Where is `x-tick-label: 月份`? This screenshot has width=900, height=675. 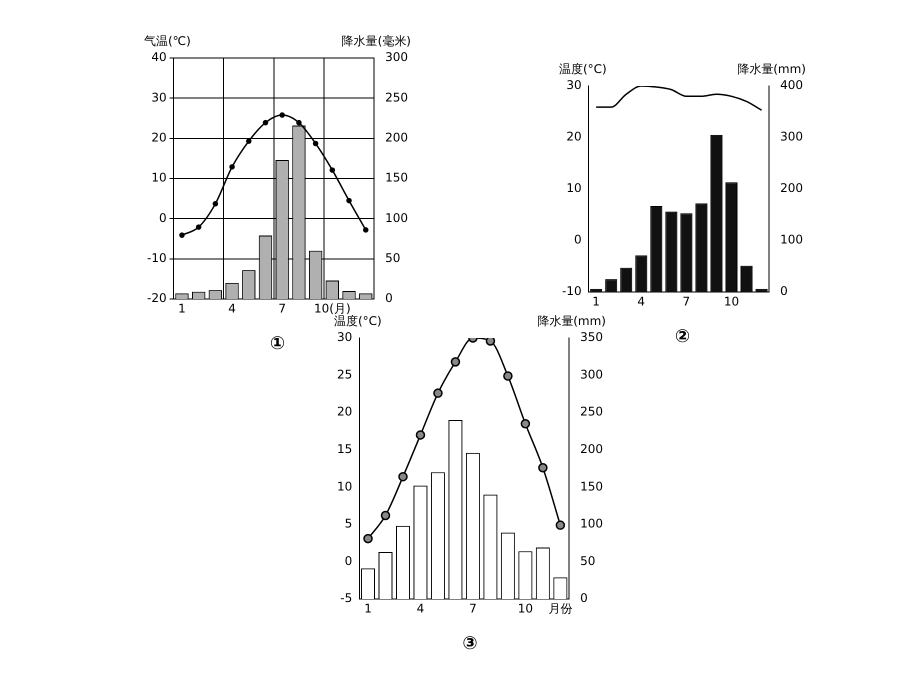
x-tick-label: 月份 is located at coordinates (560, 608).